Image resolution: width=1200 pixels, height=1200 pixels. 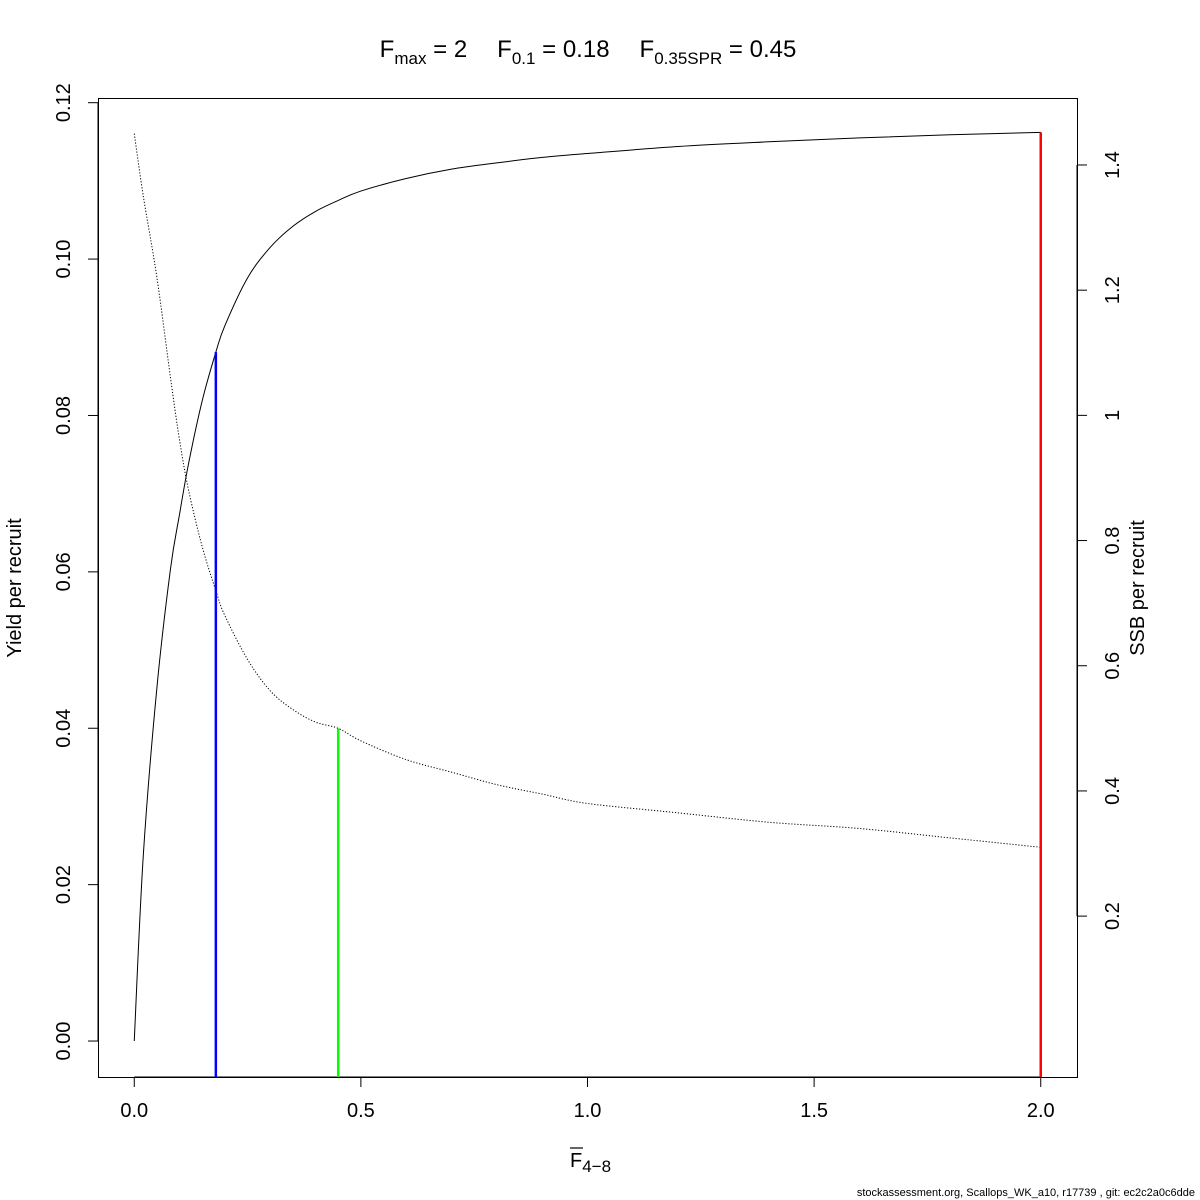 What do you see at coordinates (524, 58) in the screenshot?
I see `title-f01-sub: 0.1` at bounding box center [524, 58].